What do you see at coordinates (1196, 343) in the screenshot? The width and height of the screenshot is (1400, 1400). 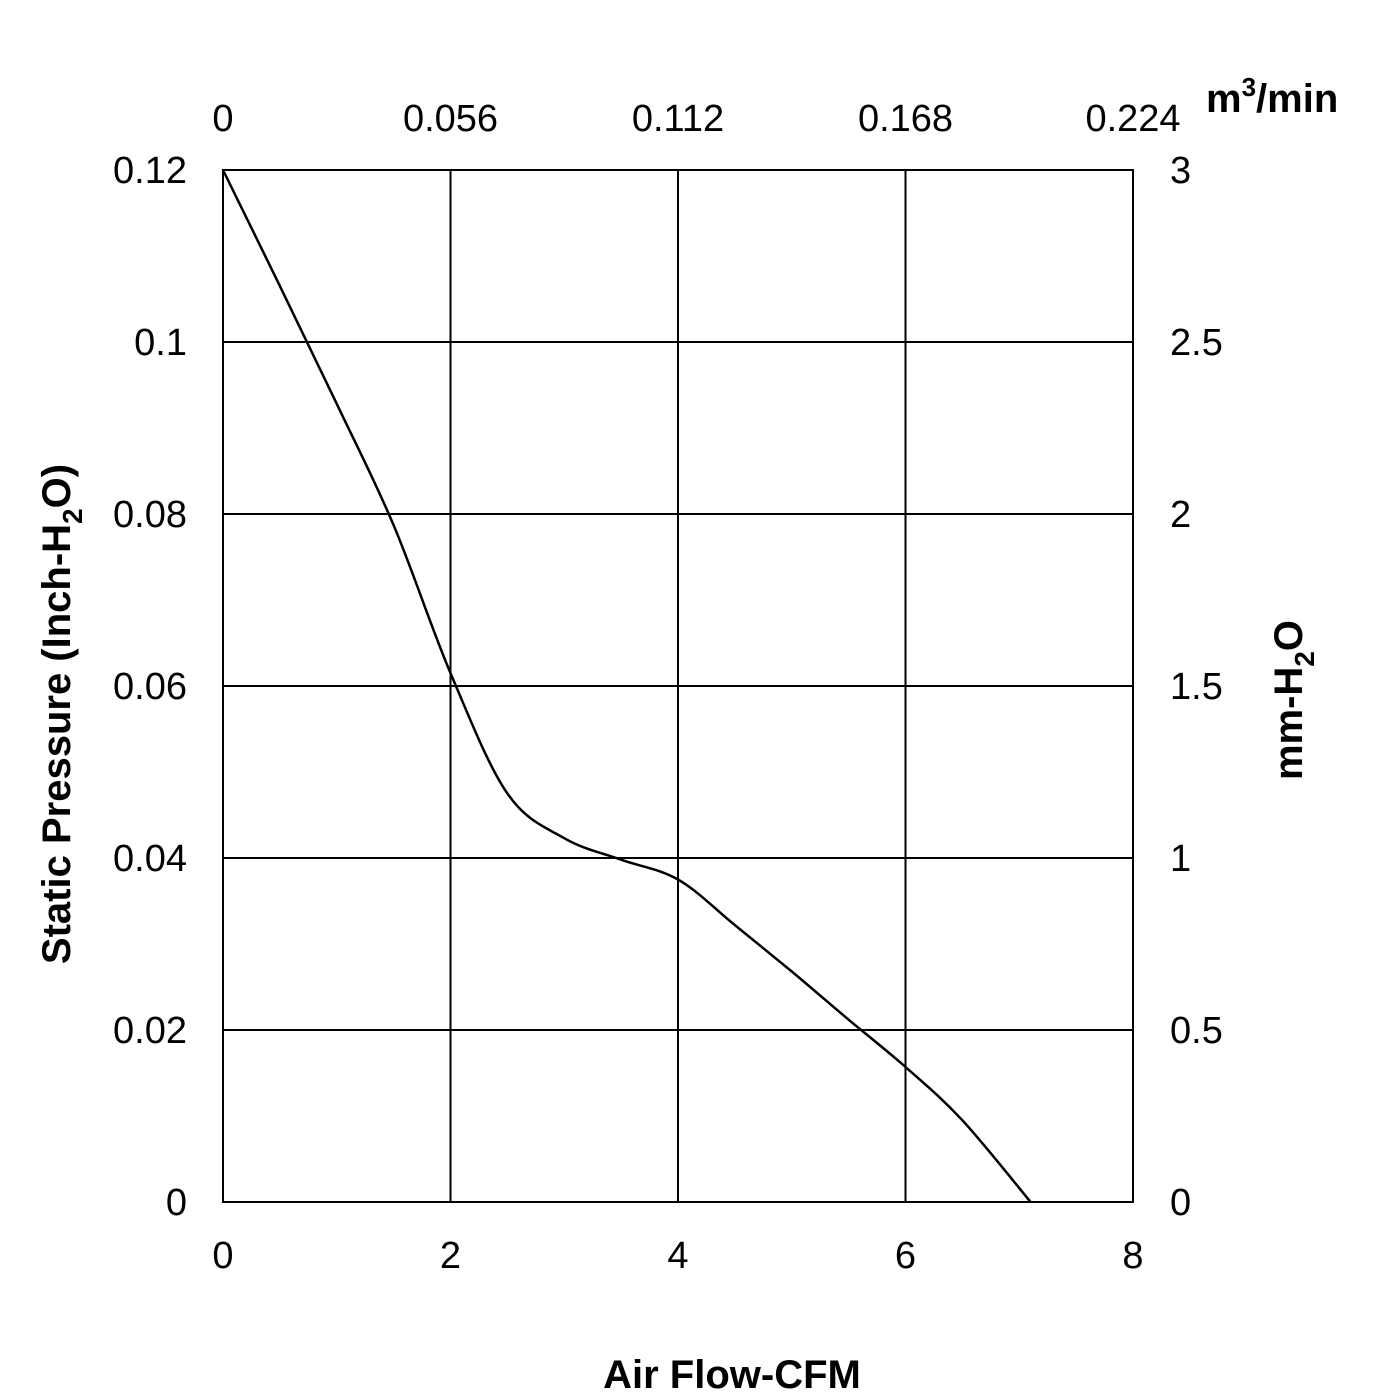 I see `y2-tick-label: 2.5` at bounding box center [1196, 343].